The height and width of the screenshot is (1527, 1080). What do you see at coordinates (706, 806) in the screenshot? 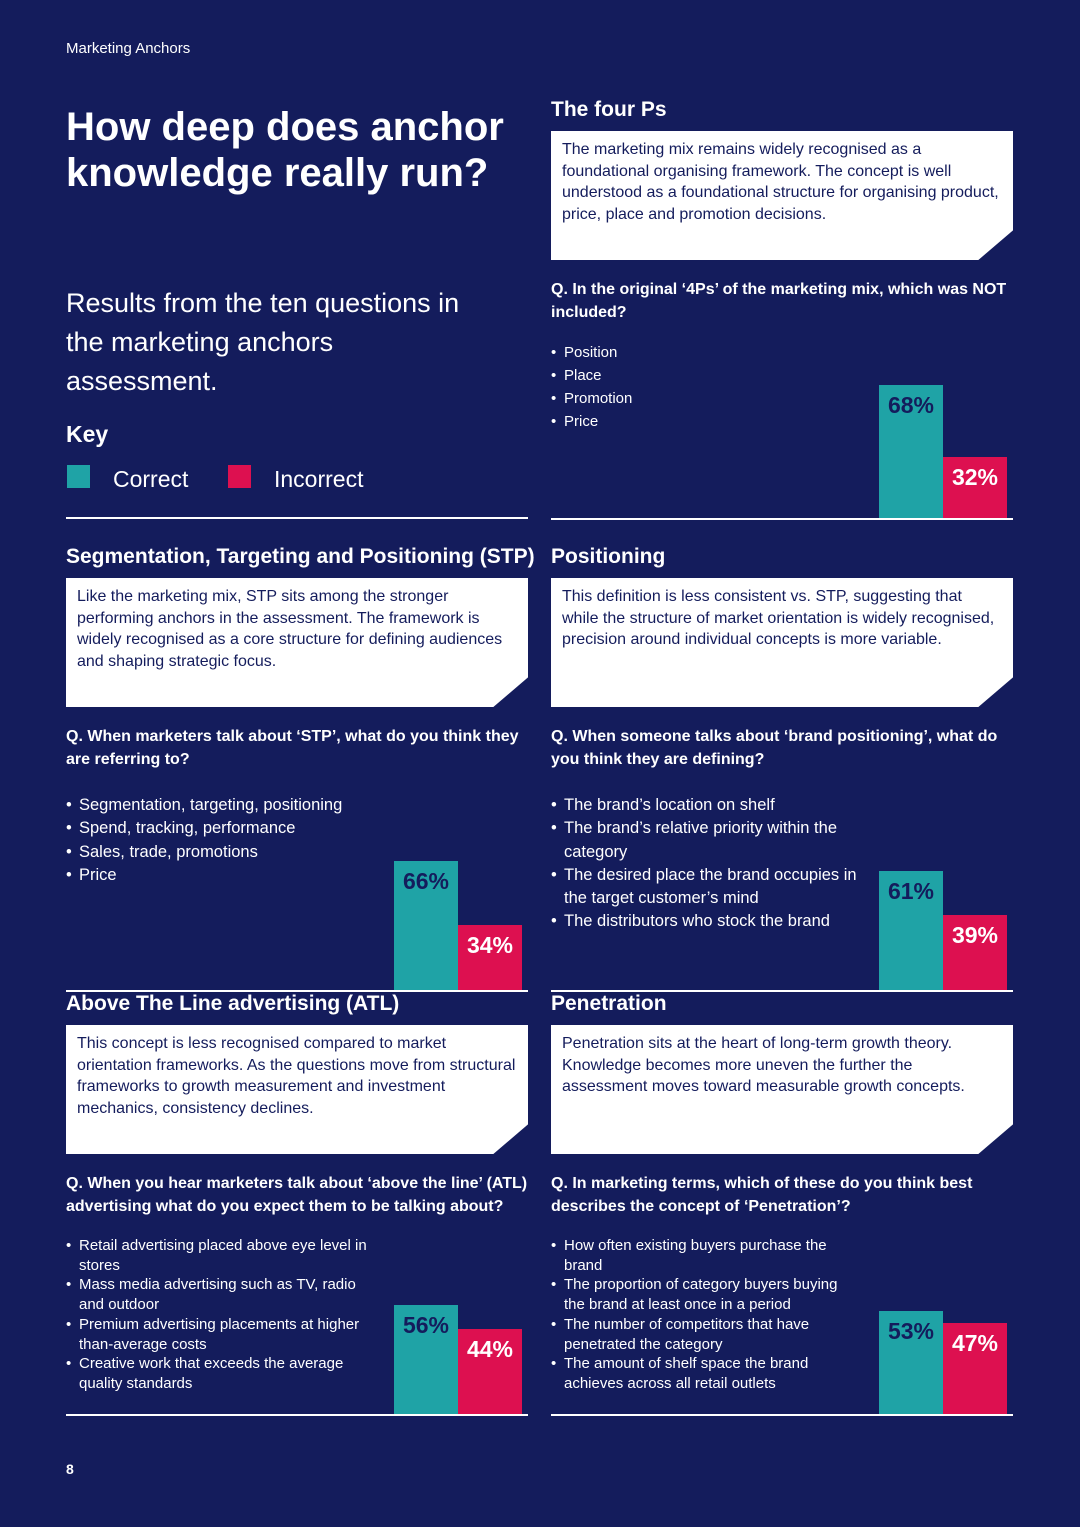
I see `answer-option: The brand’s location on shelf` at bounding box center [706, 806].